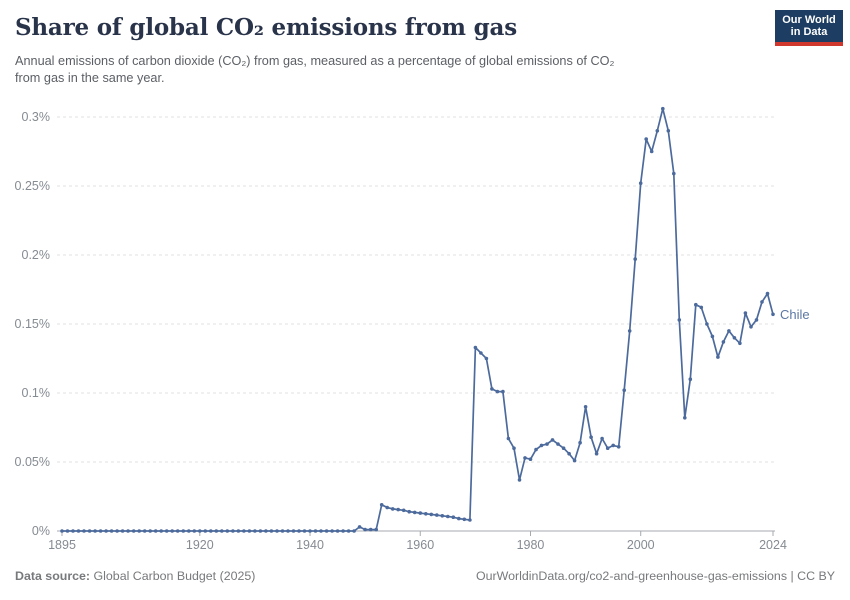  I want to click on entity-label-chile: Chile, so click(795, 314).